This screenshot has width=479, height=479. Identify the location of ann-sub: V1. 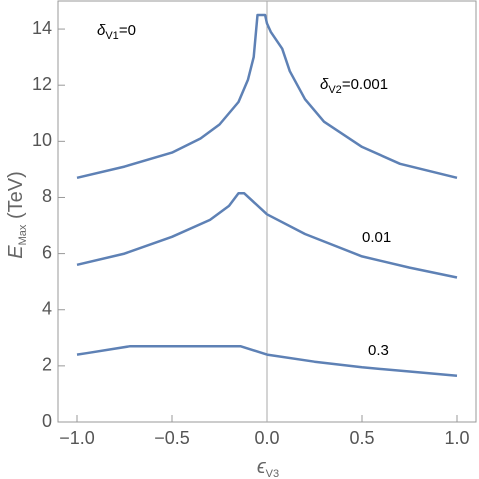
(111, 36).